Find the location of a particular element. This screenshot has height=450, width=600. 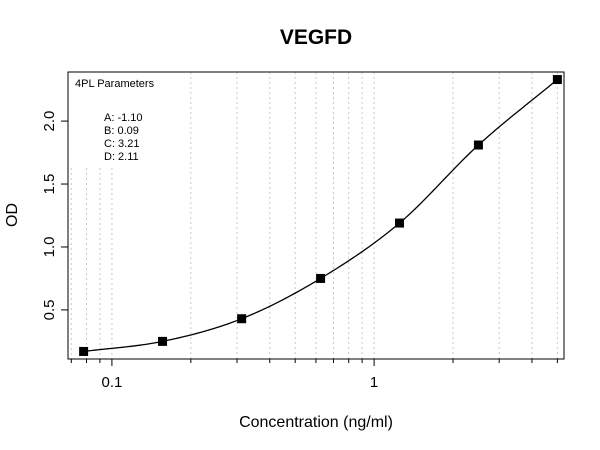

y-tick-label: 0.5 is located at coordinates (49, 309).